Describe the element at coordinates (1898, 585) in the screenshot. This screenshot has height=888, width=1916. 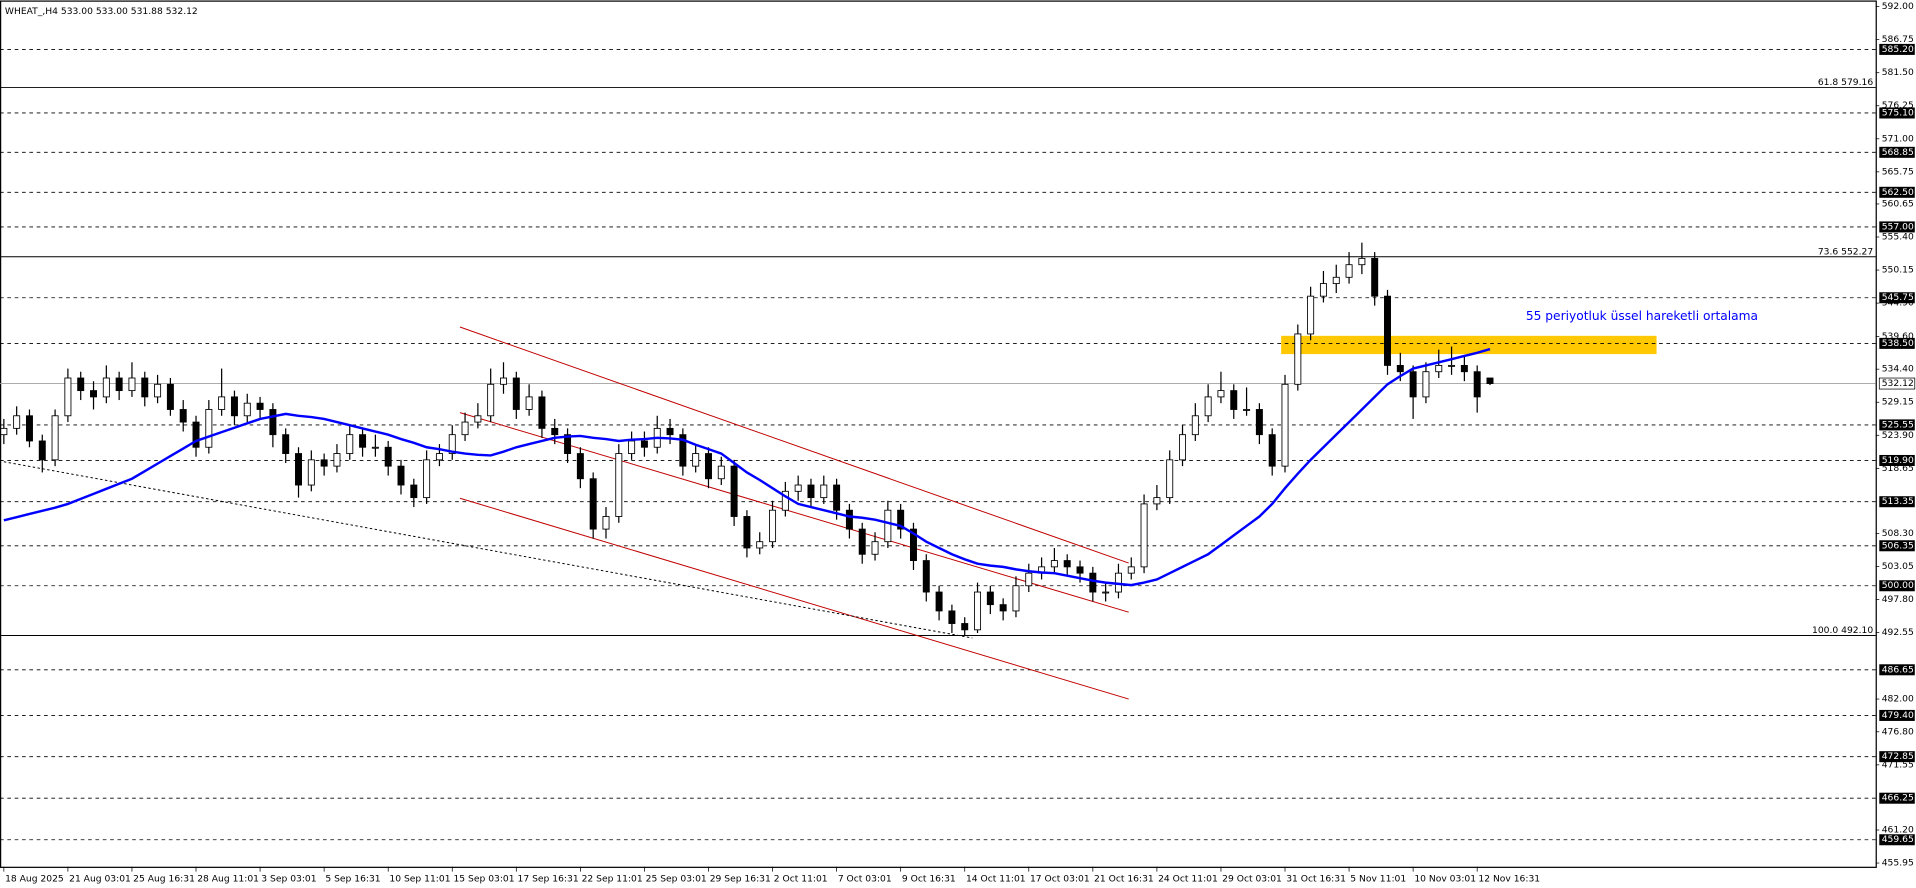
I see `level-label: 500.00` at that location.